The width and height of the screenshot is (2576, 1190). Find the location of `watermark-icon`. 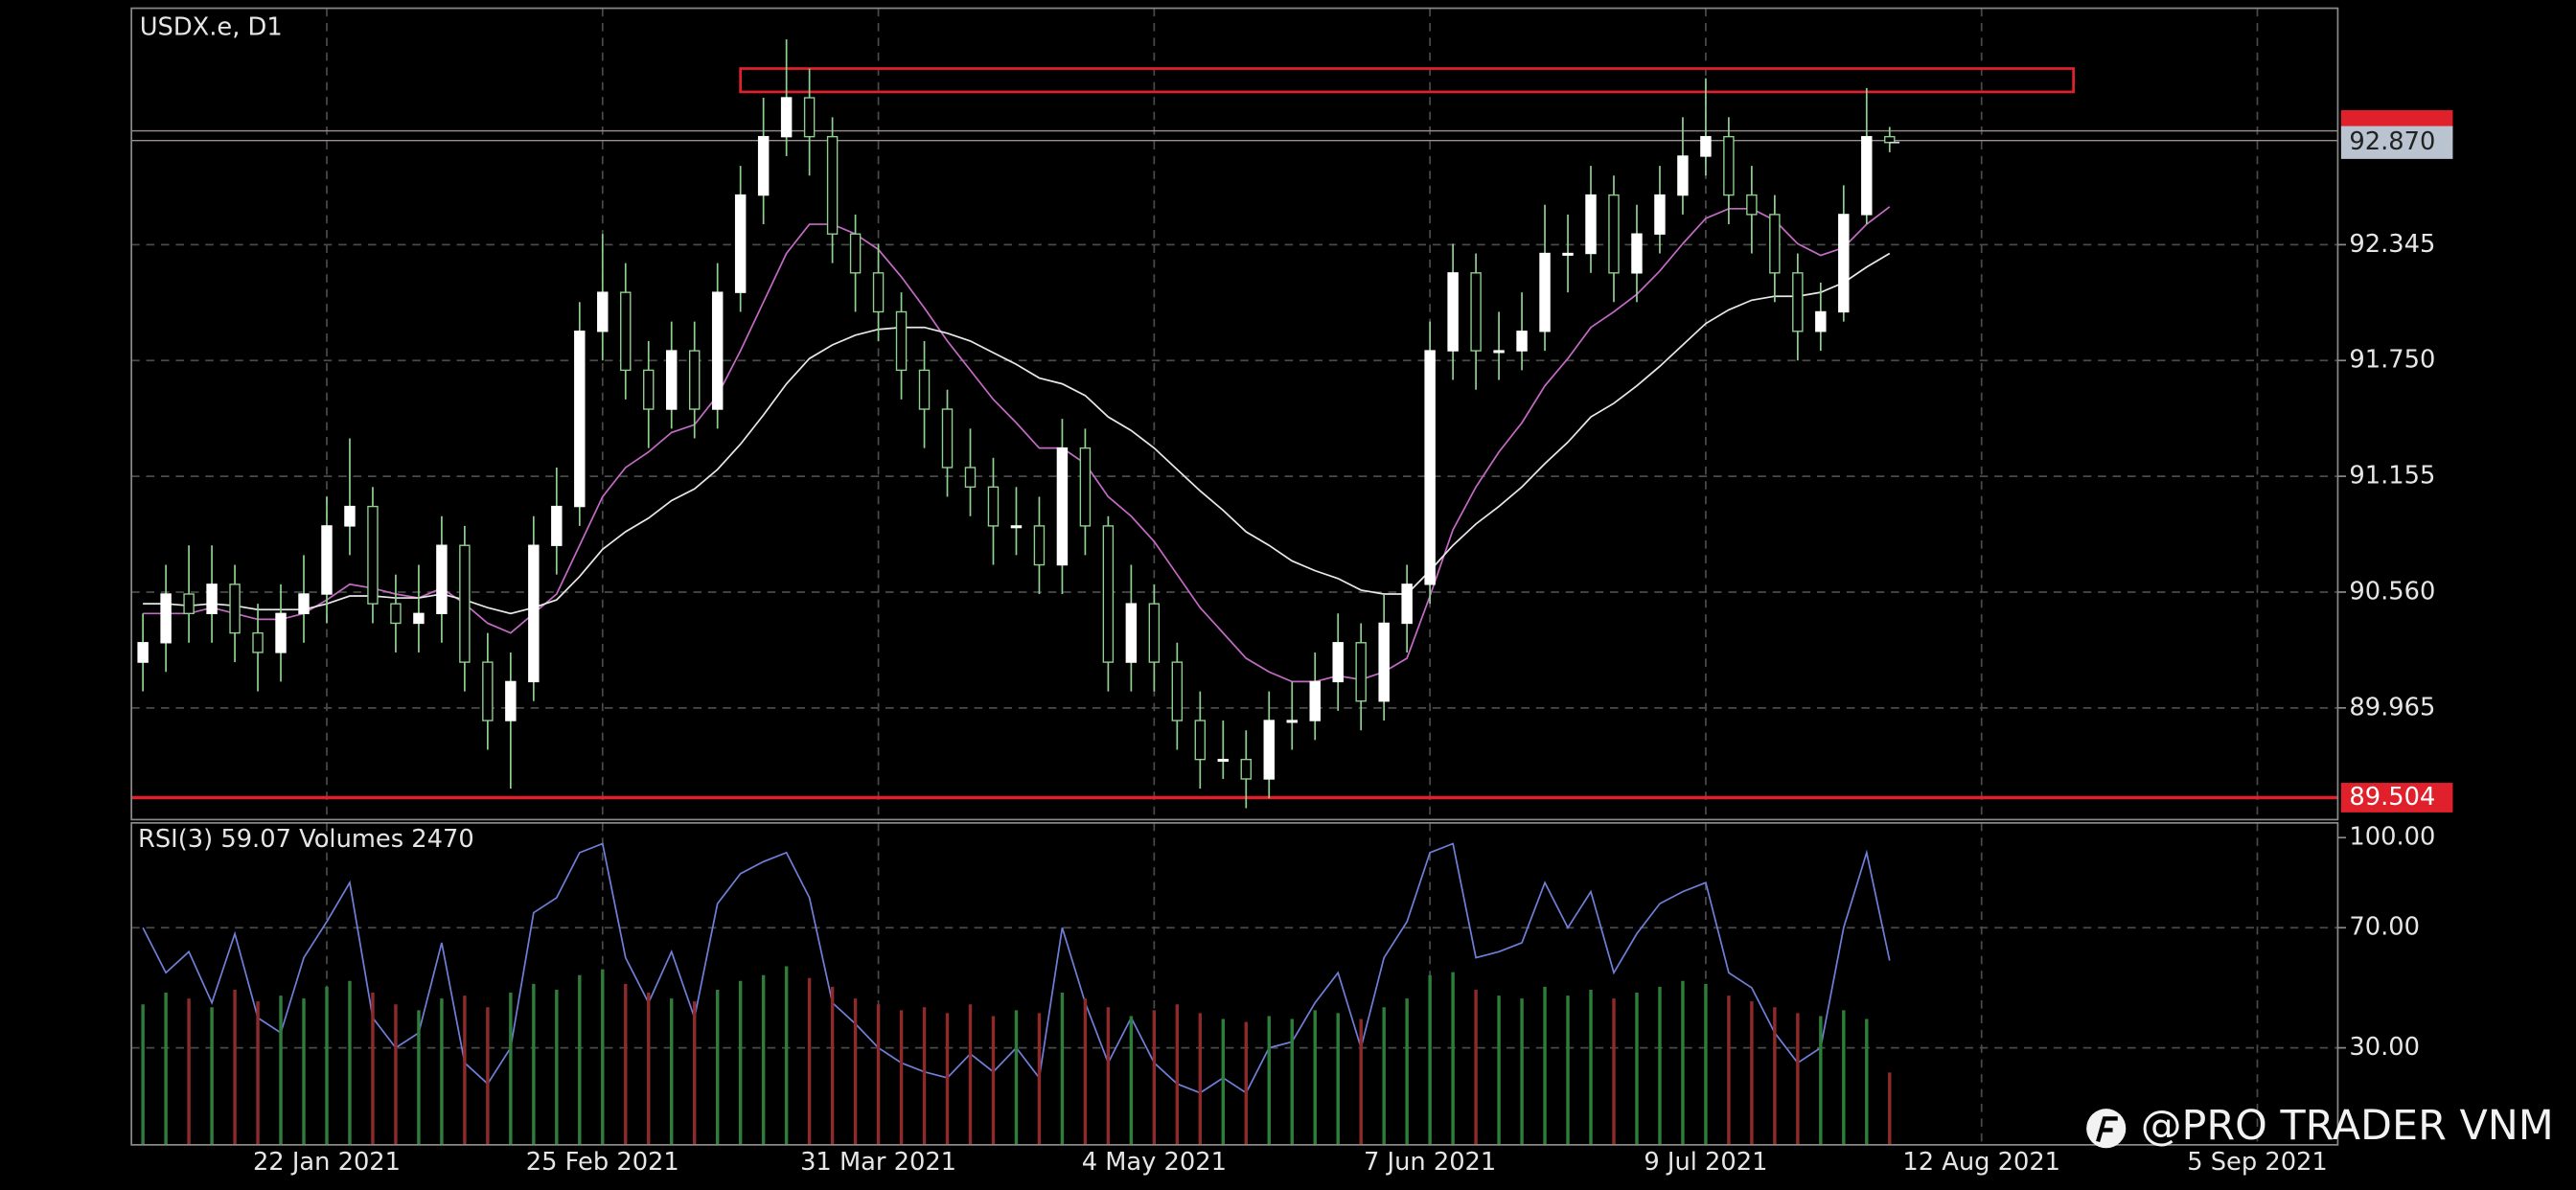

watermark-icon is located at coordinates (2106, 1129).